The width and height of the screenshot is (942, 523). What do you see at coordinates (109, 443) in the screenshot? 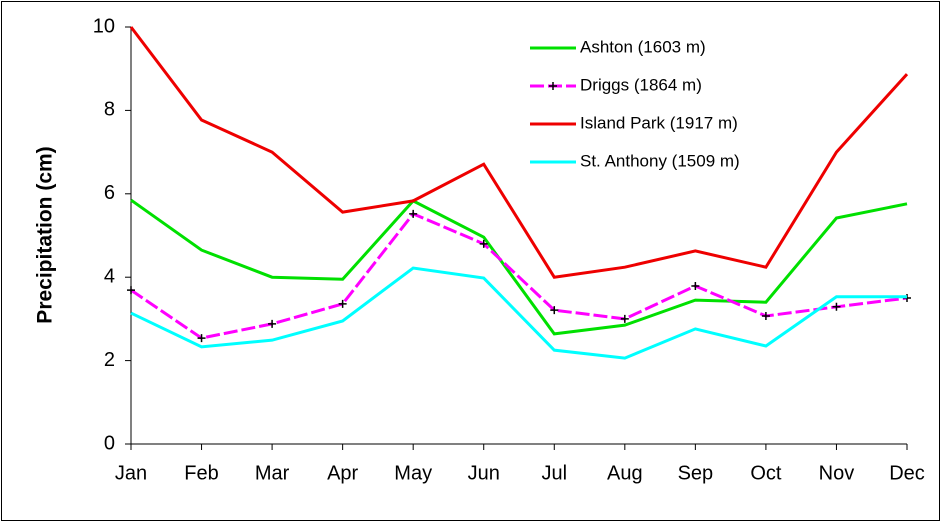
I see `y-tick-label: 0` at bounding box center [109, 443].